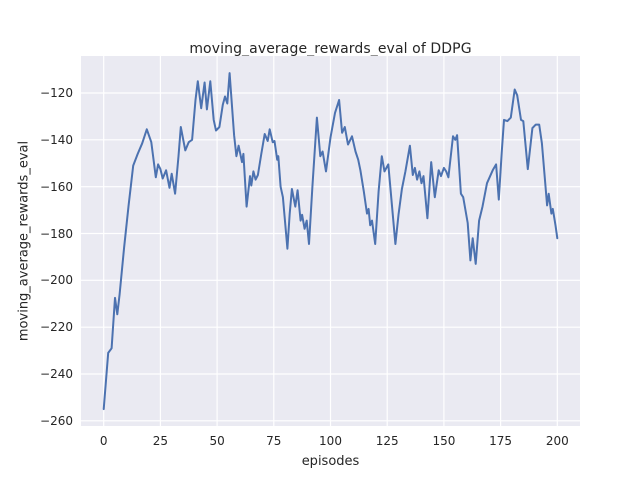 The width and height of the screenshot is (640, 480). What do you see at coordinates (56, 420) in the screenshot?
I see `y-tick-label: −260` at bounding box center [56, 420].